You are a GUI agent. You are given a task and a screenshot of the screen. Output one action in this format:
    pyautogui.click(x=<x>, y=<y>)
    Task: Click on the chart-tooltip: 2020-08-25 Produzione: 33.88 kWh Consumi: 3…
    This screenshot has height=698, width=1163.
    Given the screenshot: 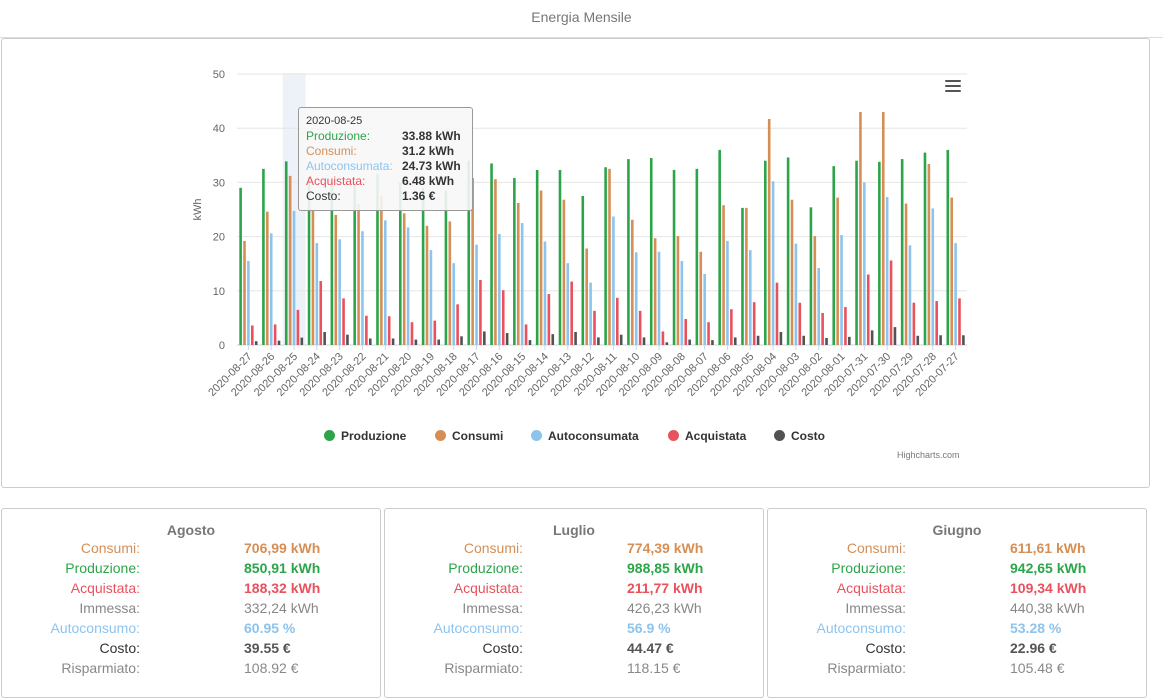 What is the action you would take?
    pyautogui.click(x=385, y=159)
    